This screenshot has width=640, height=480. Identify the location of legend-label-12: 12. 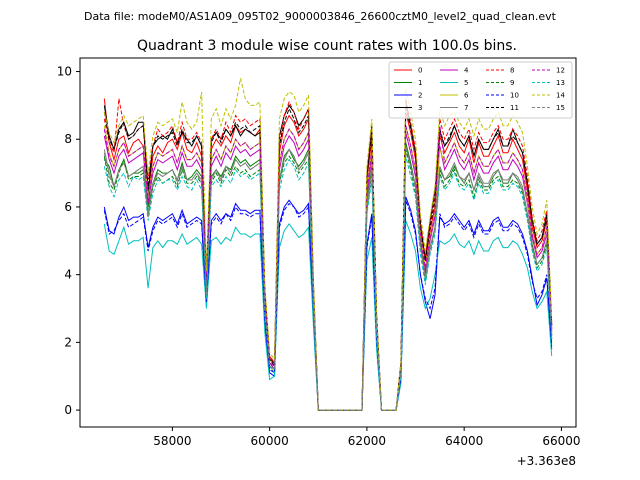
(560, 71).